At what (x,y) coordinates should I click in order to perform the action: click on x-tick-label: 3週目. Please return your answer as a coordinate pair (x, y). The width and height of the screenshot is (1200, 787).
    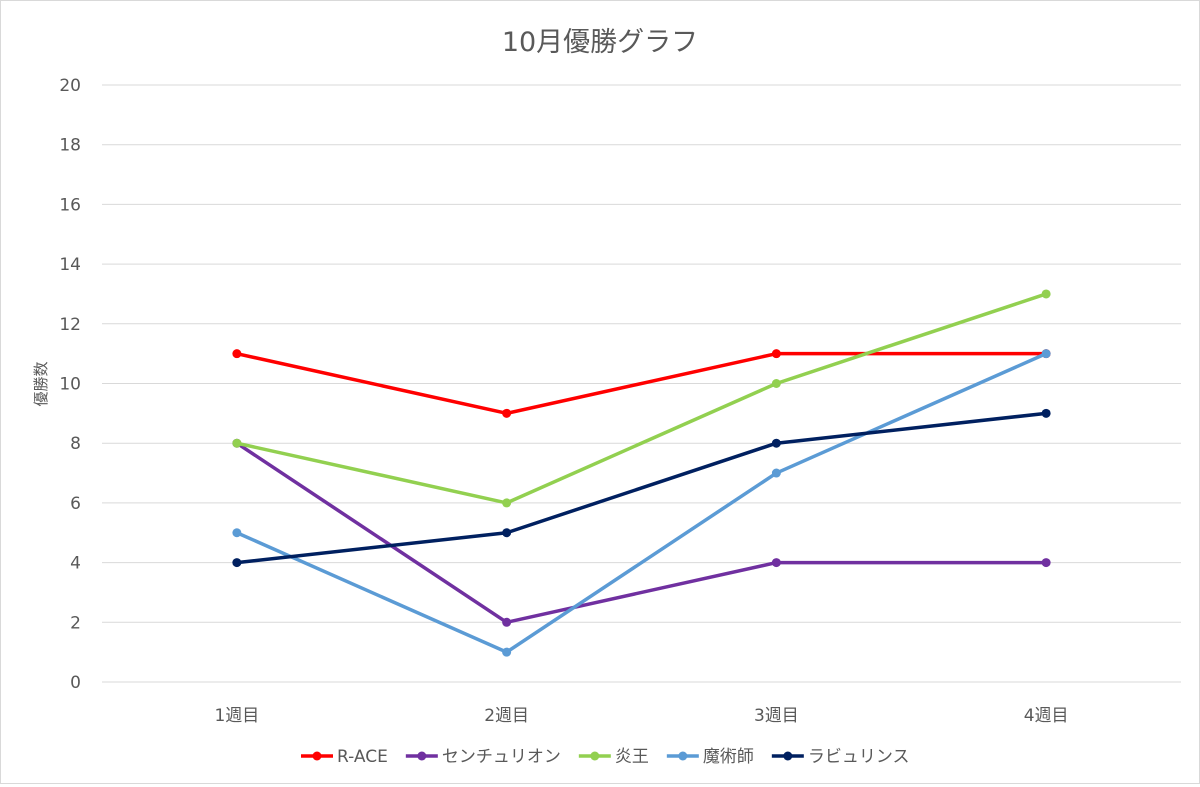
    Looking at the image, I should click on (776, 716).